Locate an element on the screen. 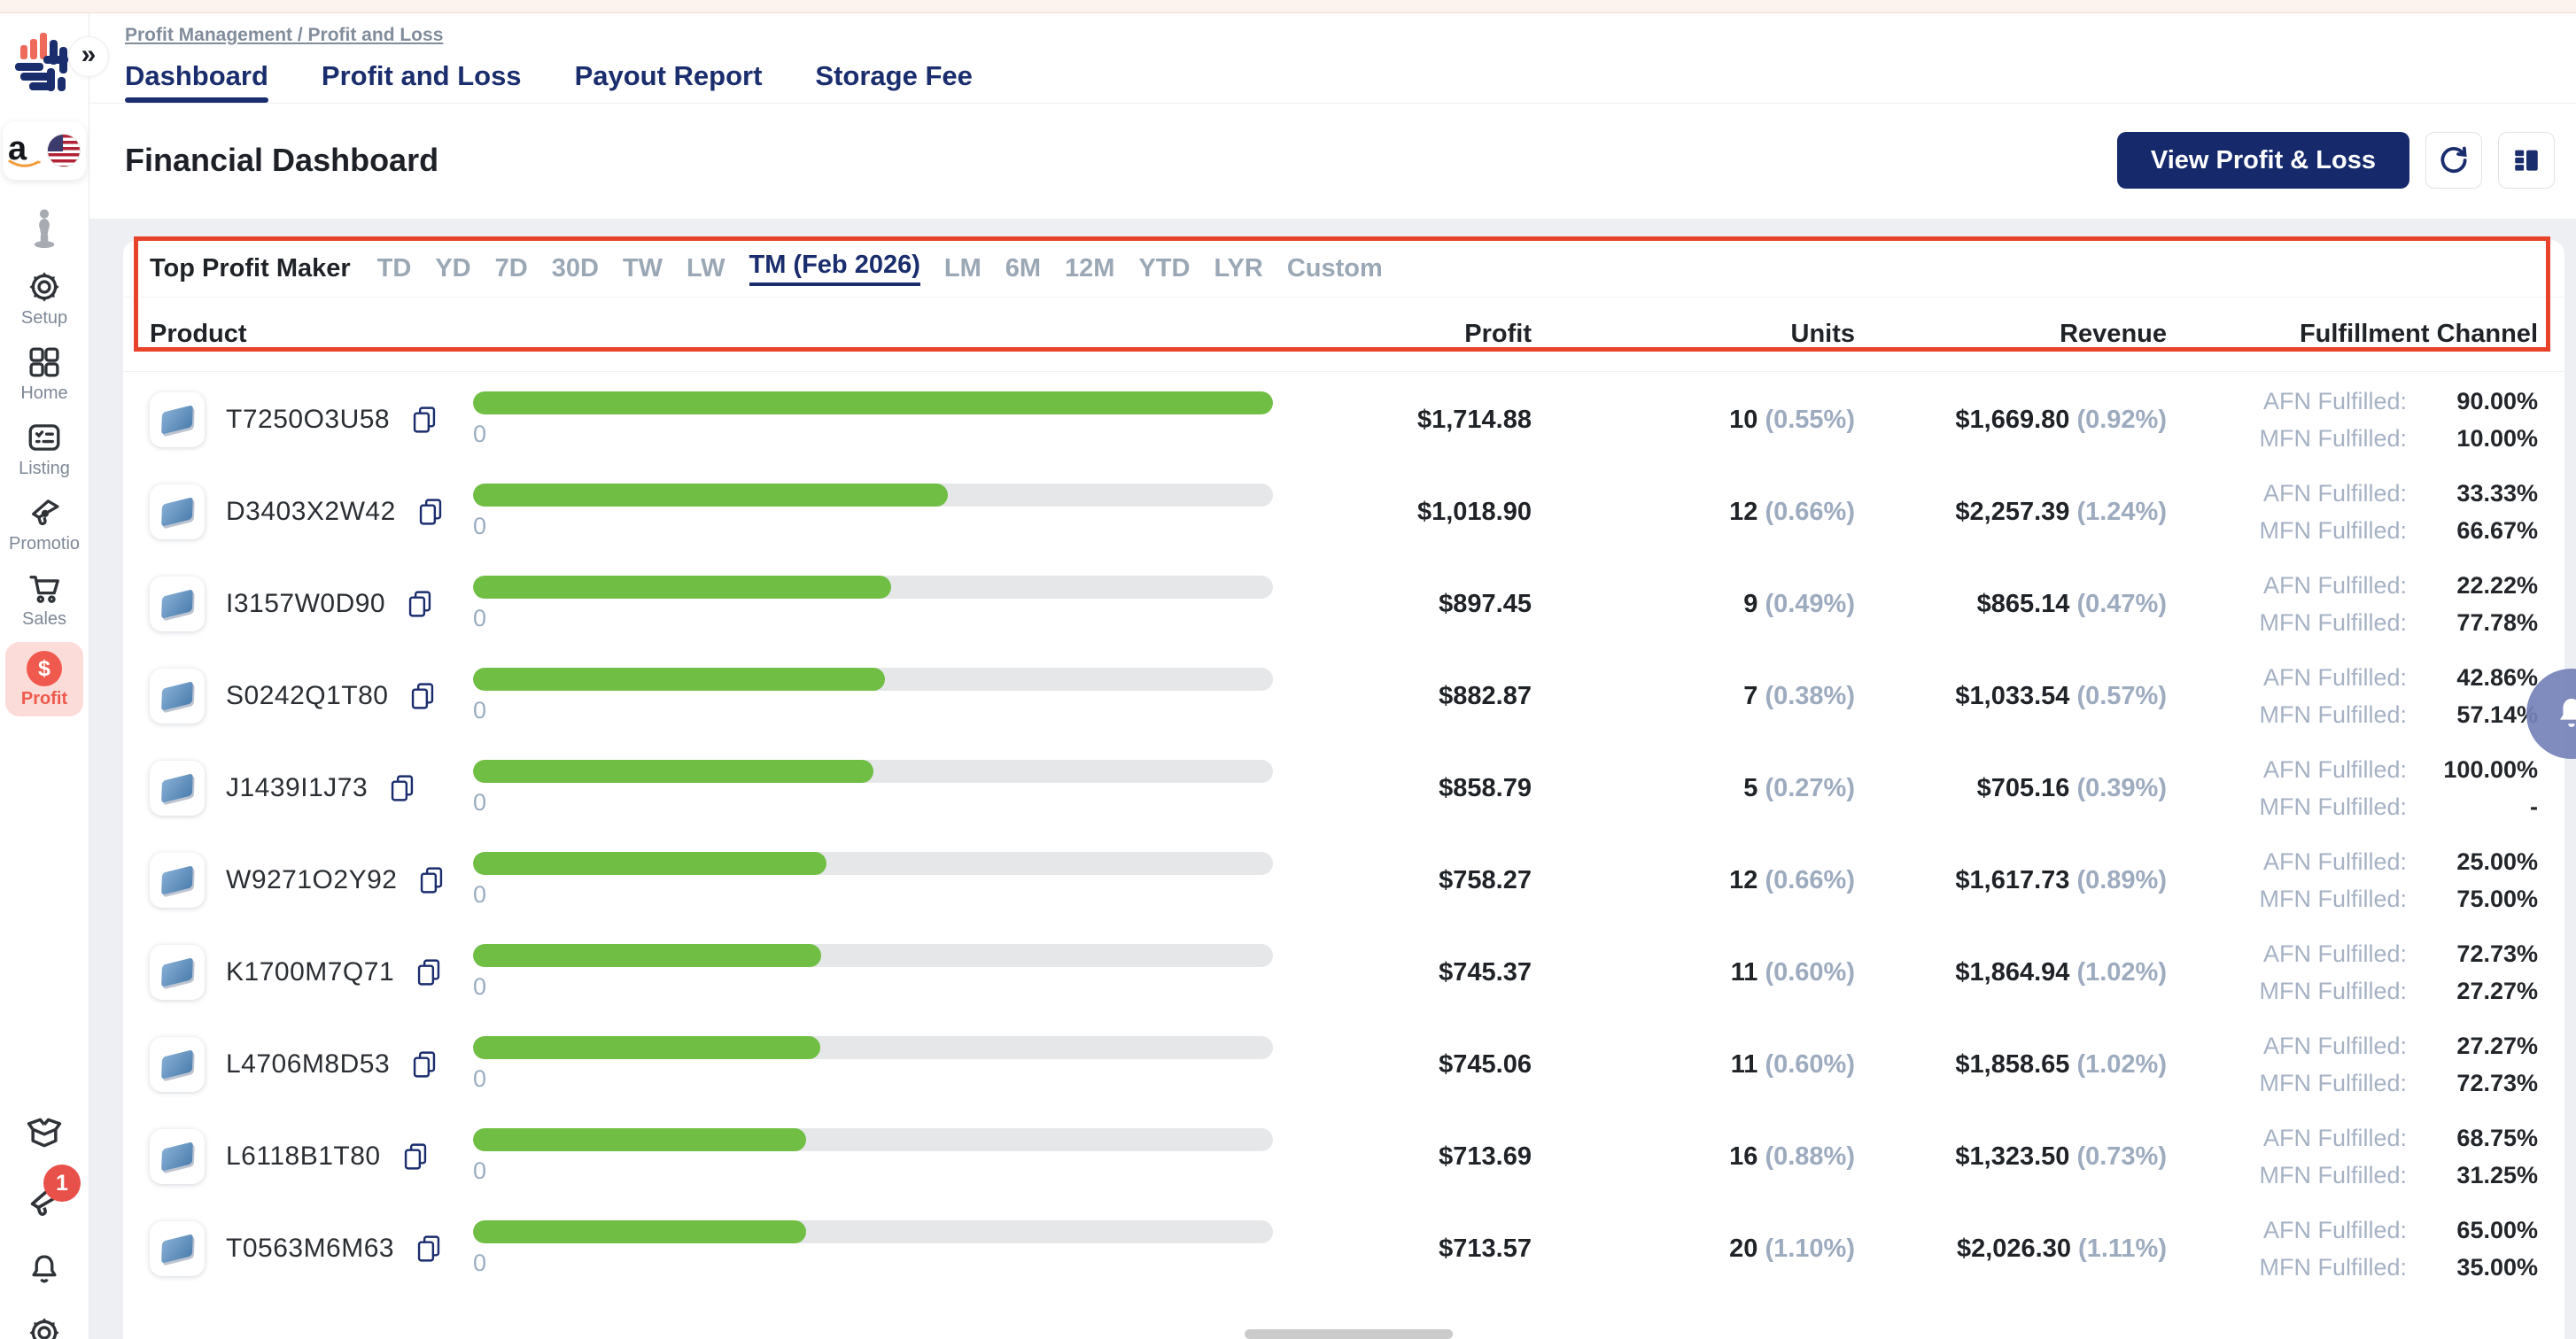 Image resolution: width=2576 pixels, height=1339 pixels. product-code: L4706M8D53 is located at coordinates (308, 1064).